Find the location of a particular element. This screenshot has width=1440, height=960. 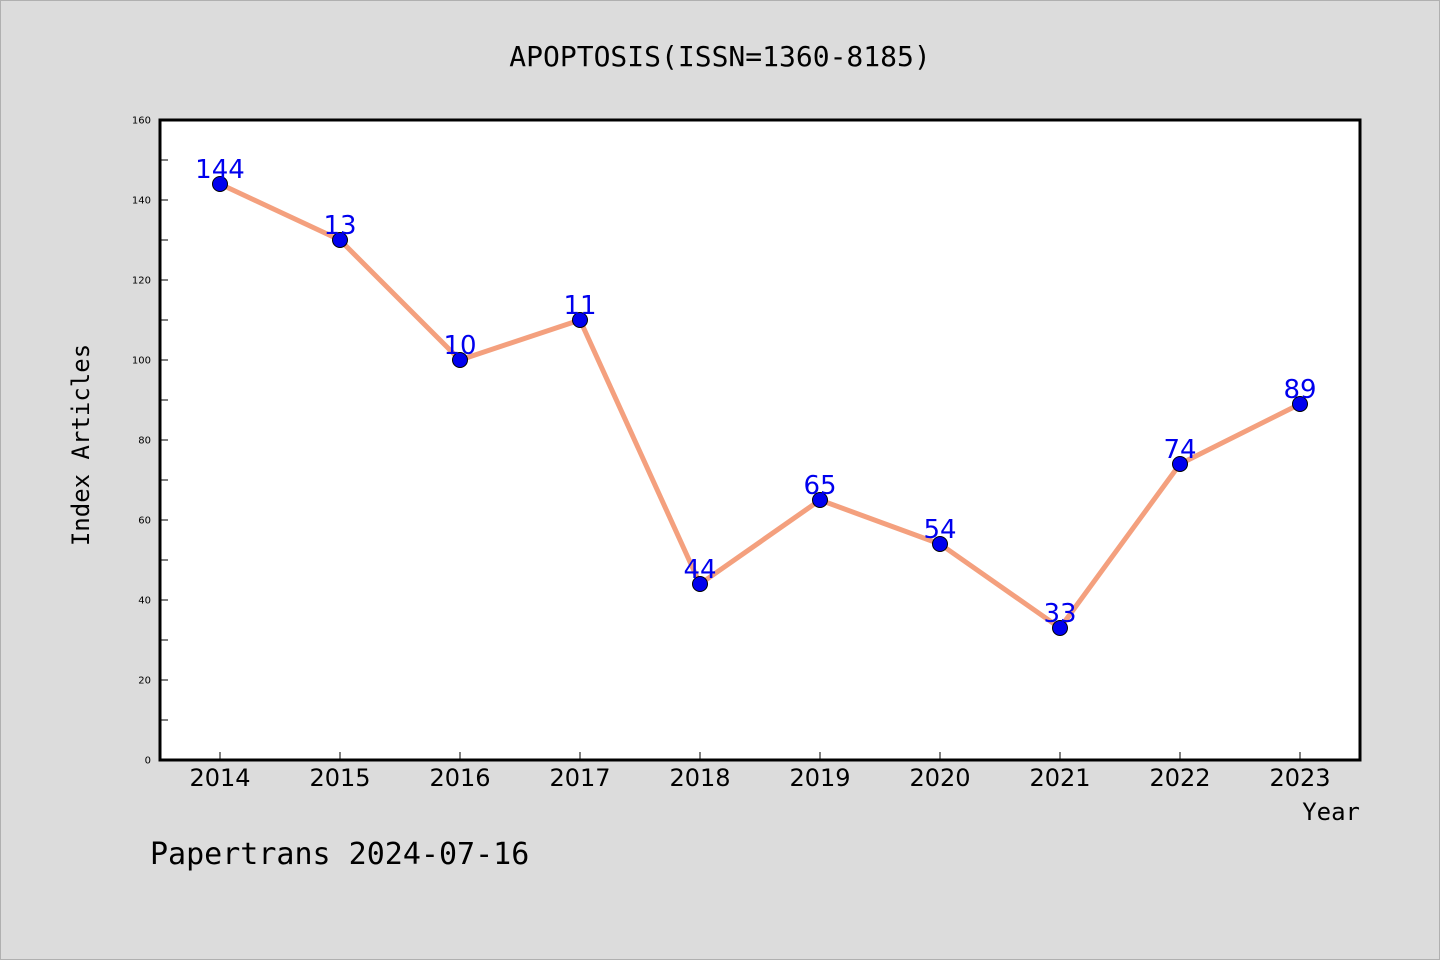

y-tick-label: 60 is located at coordinates (144, 521).